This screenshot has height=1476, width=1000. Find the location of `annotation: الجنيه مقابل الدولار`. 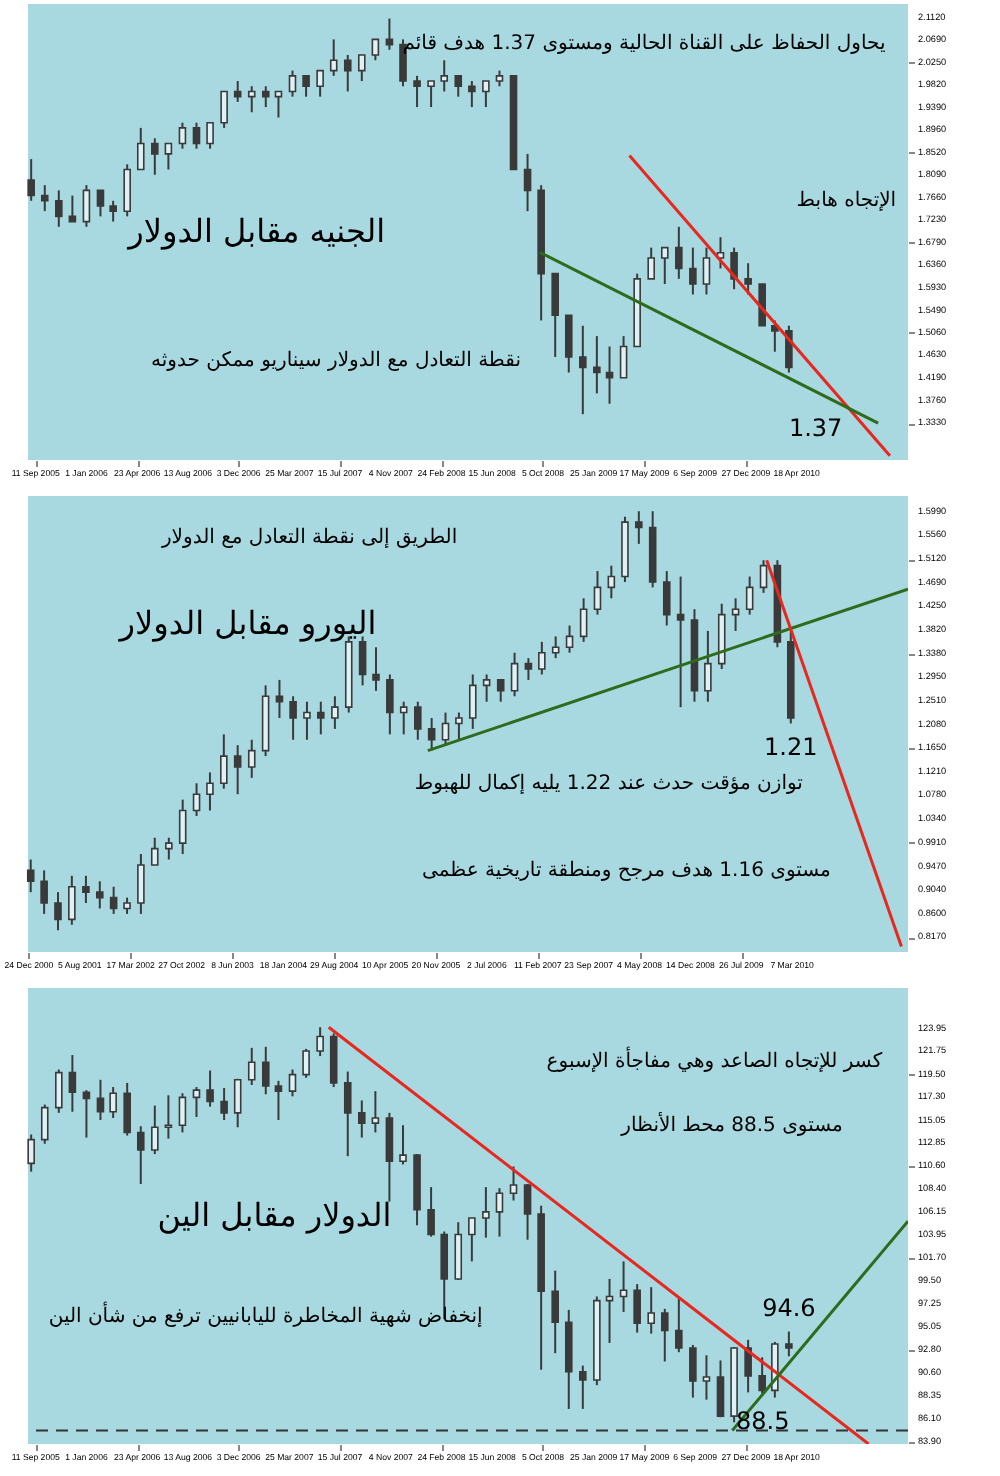

annotation: الجنيه مقابل الدولار is located at coordinates (256, 231).